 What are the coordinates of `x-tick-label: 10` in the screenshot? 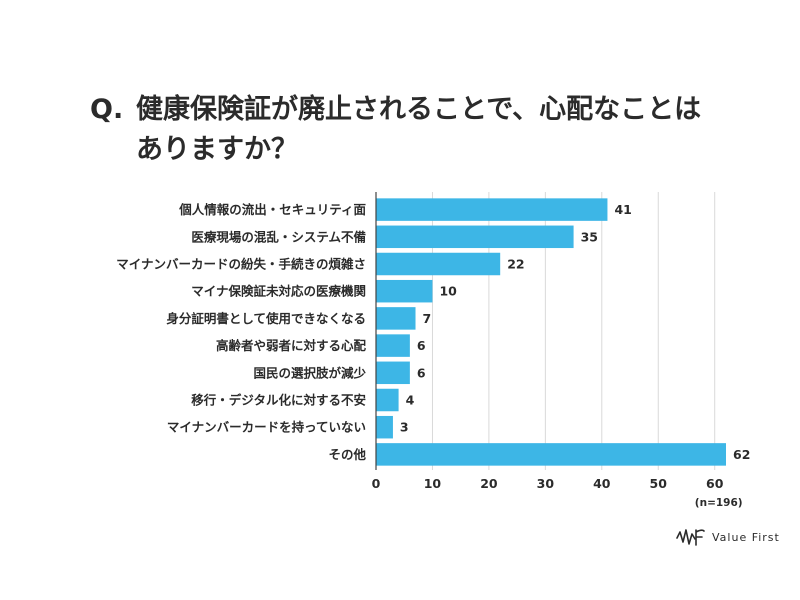 It's located at (433, 483).